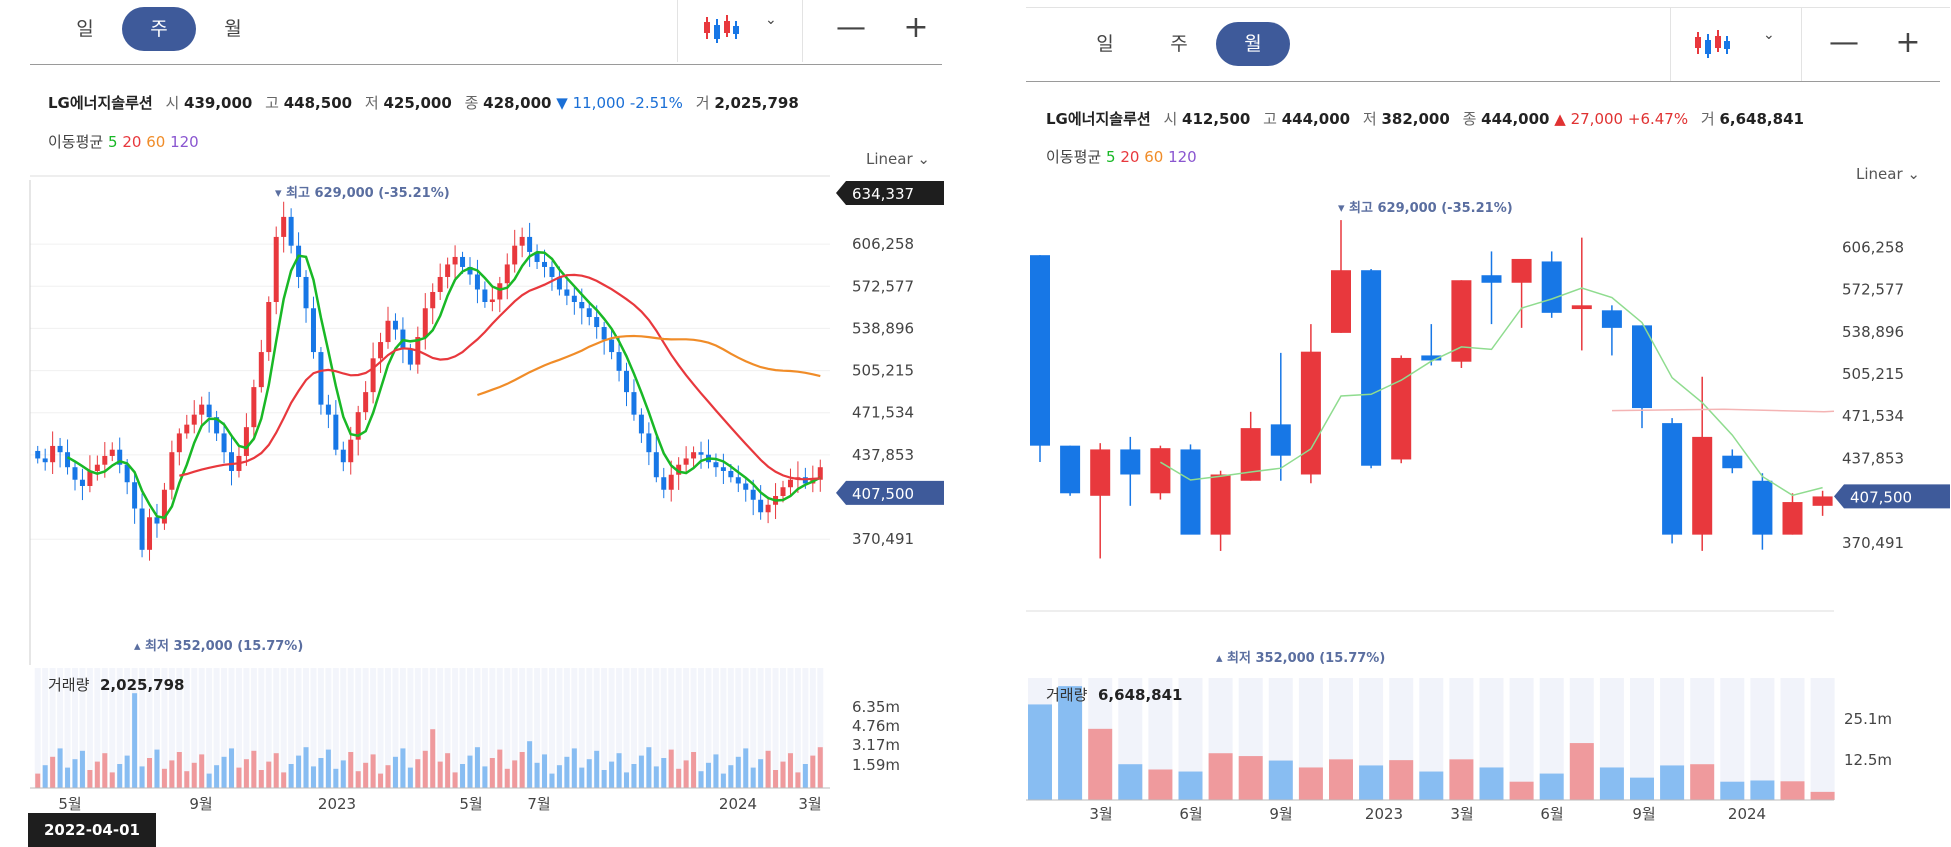  Describe the element at coordinates (1881, 497) in the screenshot. I see `current-price-tag-label: 407,500` at that location.